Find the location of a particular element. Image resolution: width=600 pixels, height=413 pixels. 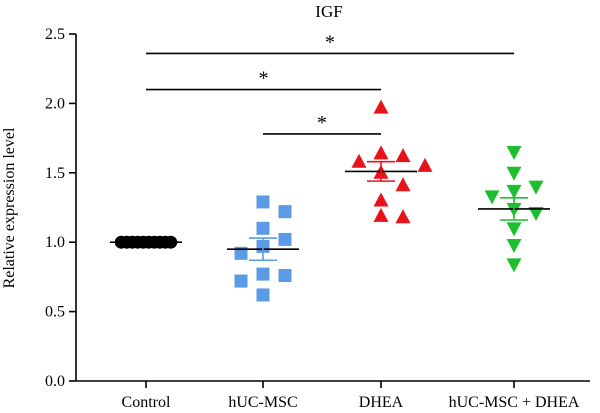

y-axis-ticks: 0.0 0.5 1.0 1.5 2.0 2.5 is located at coordinates (60, 208).